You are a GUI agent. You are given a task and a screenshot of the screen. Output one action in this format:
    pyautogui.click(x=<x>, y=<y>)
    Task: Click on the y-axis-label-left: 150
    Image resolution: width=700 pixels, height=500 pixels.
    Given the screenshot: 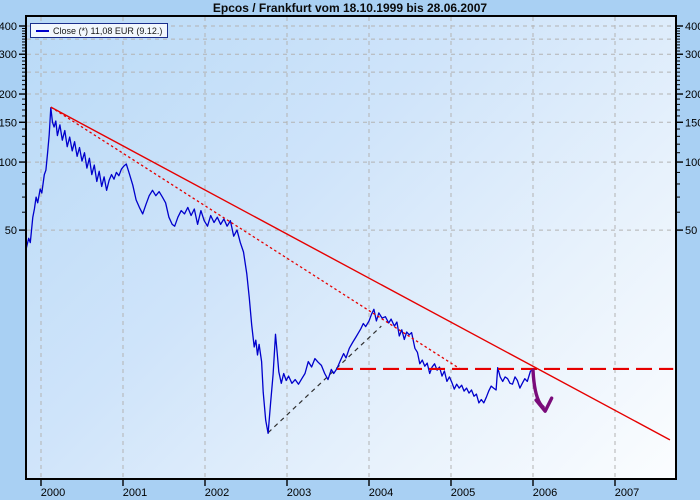 What is the action you would take?
    pyautogui.click(x=8, y=123)
    